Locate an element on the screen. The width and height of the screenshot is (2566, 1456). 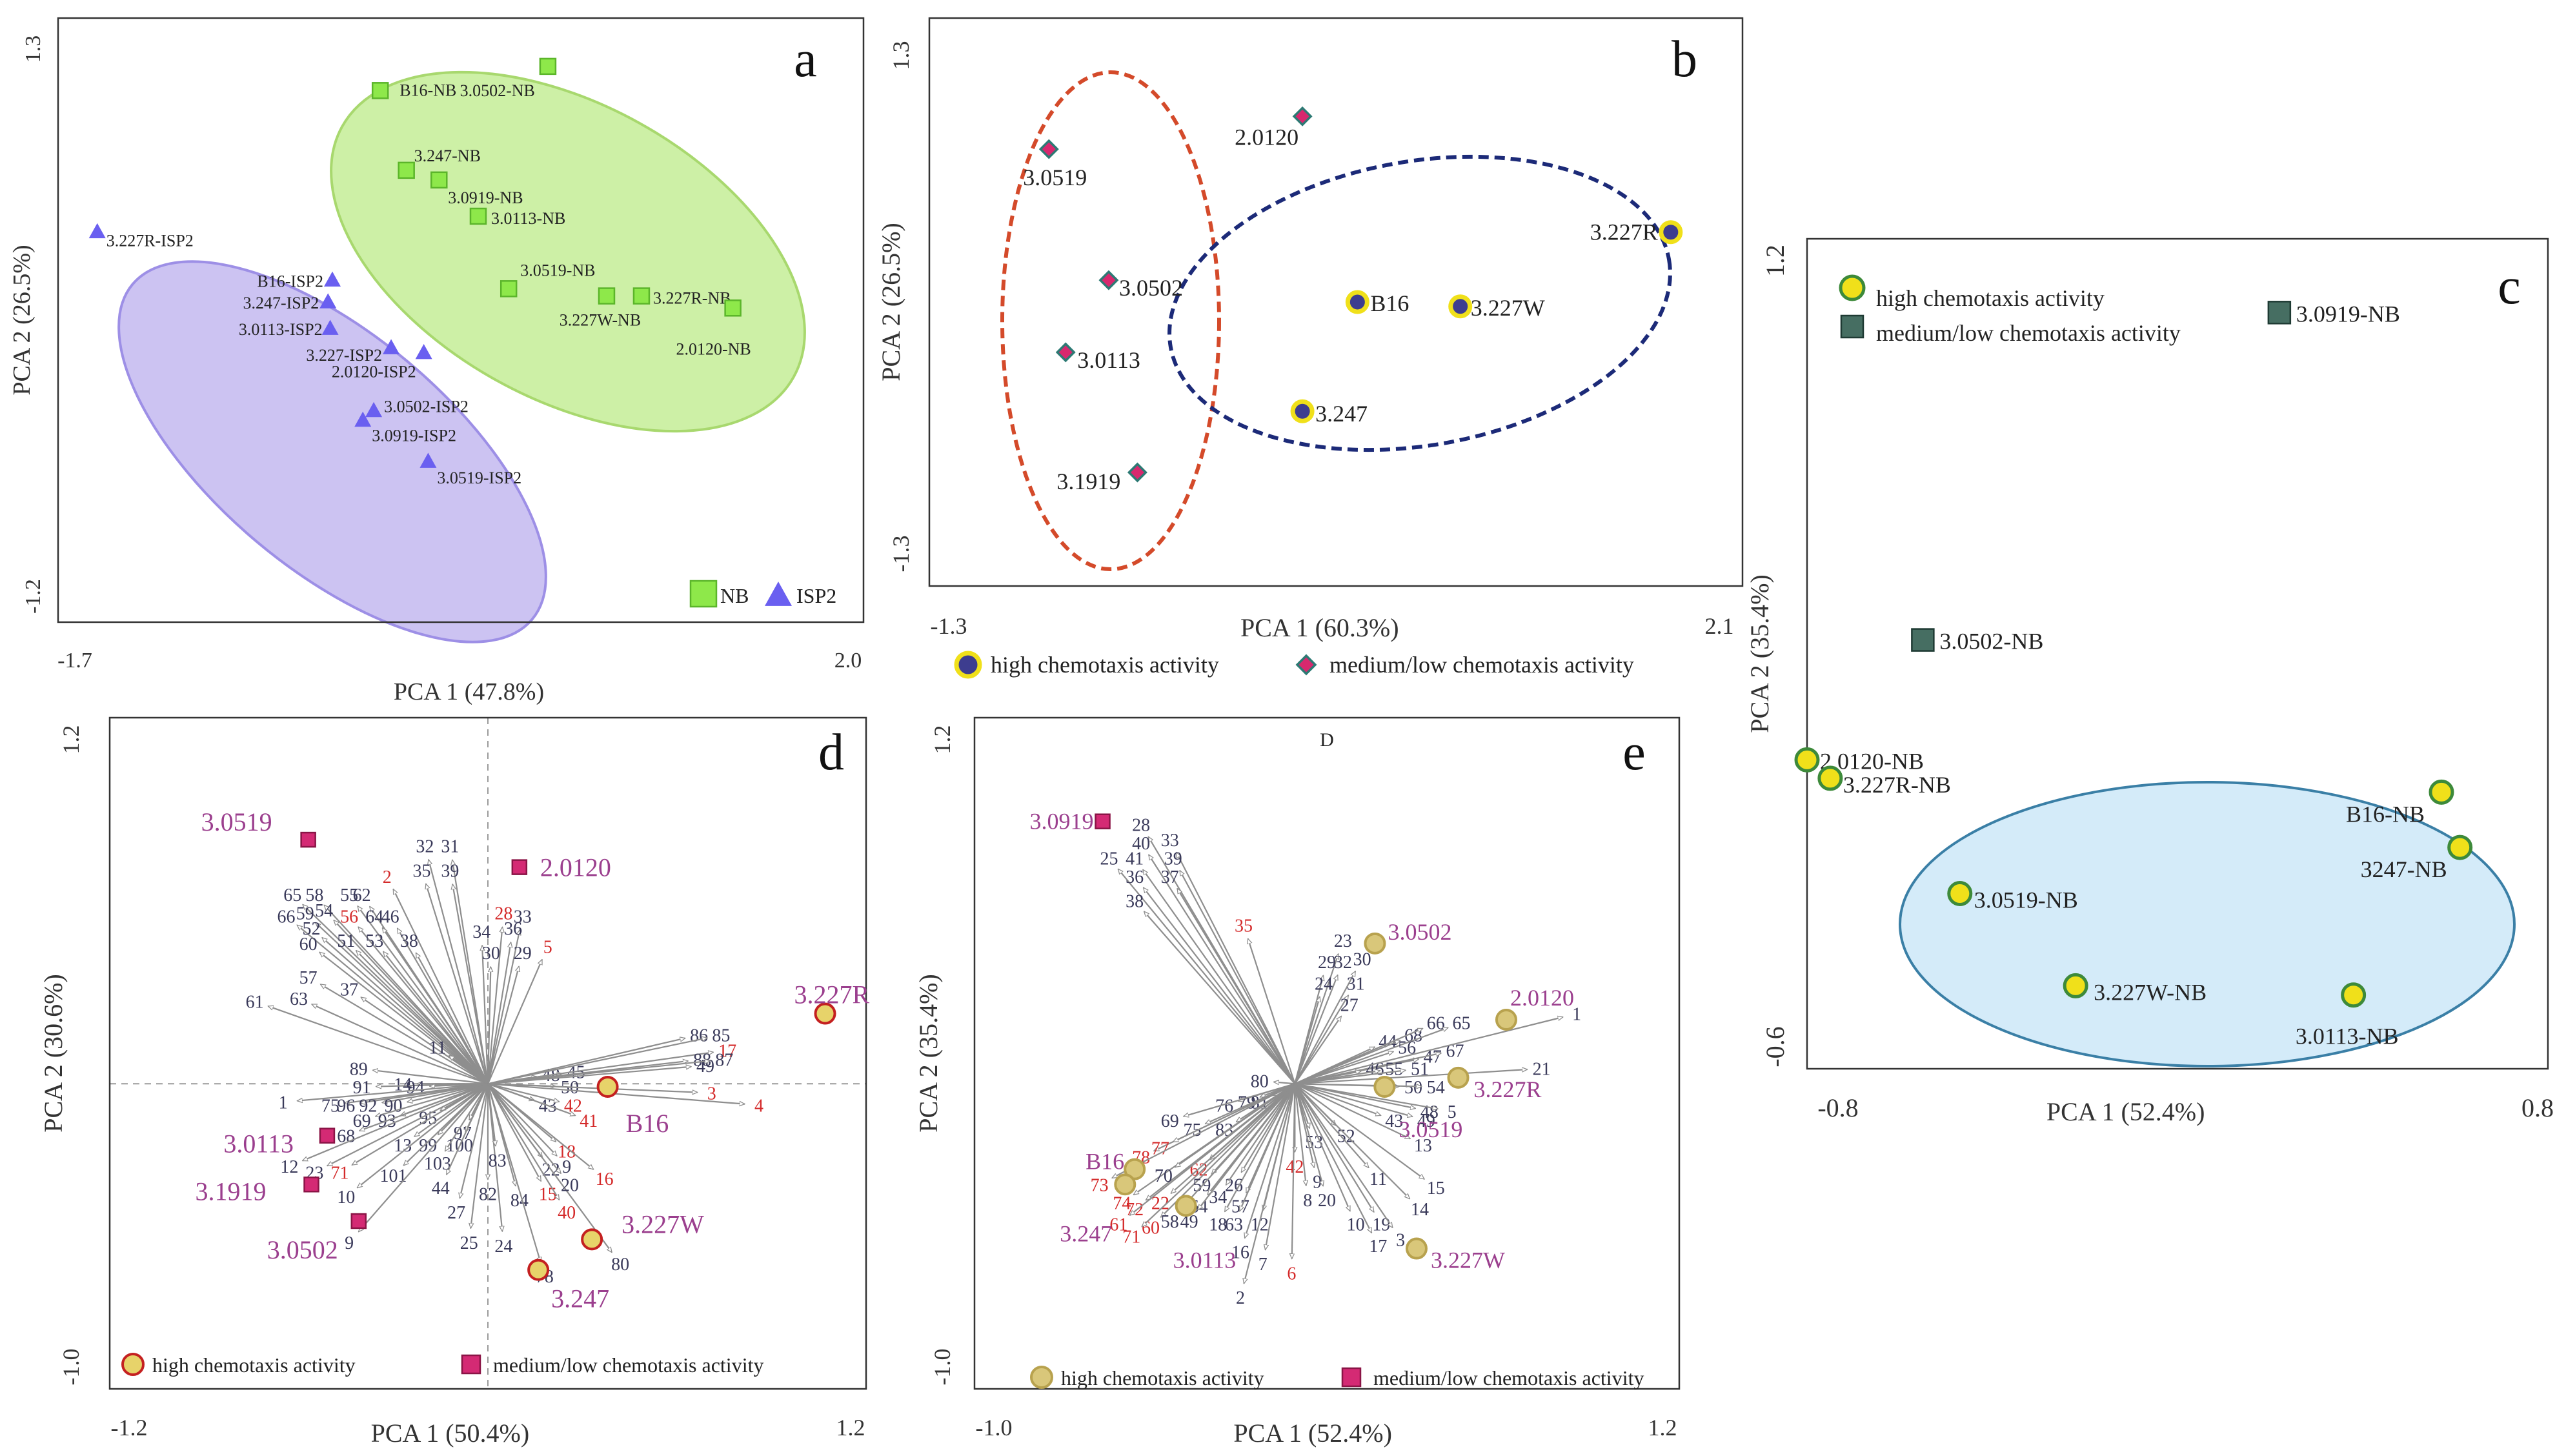
point-label: 3.0502-NB is located at coordinates (497, 90).